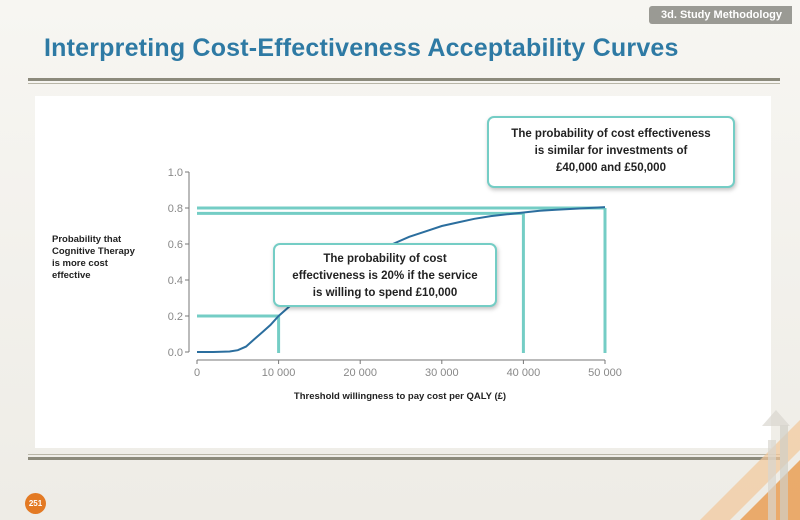  What do you see at coordinates (750, 465) in the screenshot?
I see `decorative-arrows-graphic` at bounding box center [750, 465].